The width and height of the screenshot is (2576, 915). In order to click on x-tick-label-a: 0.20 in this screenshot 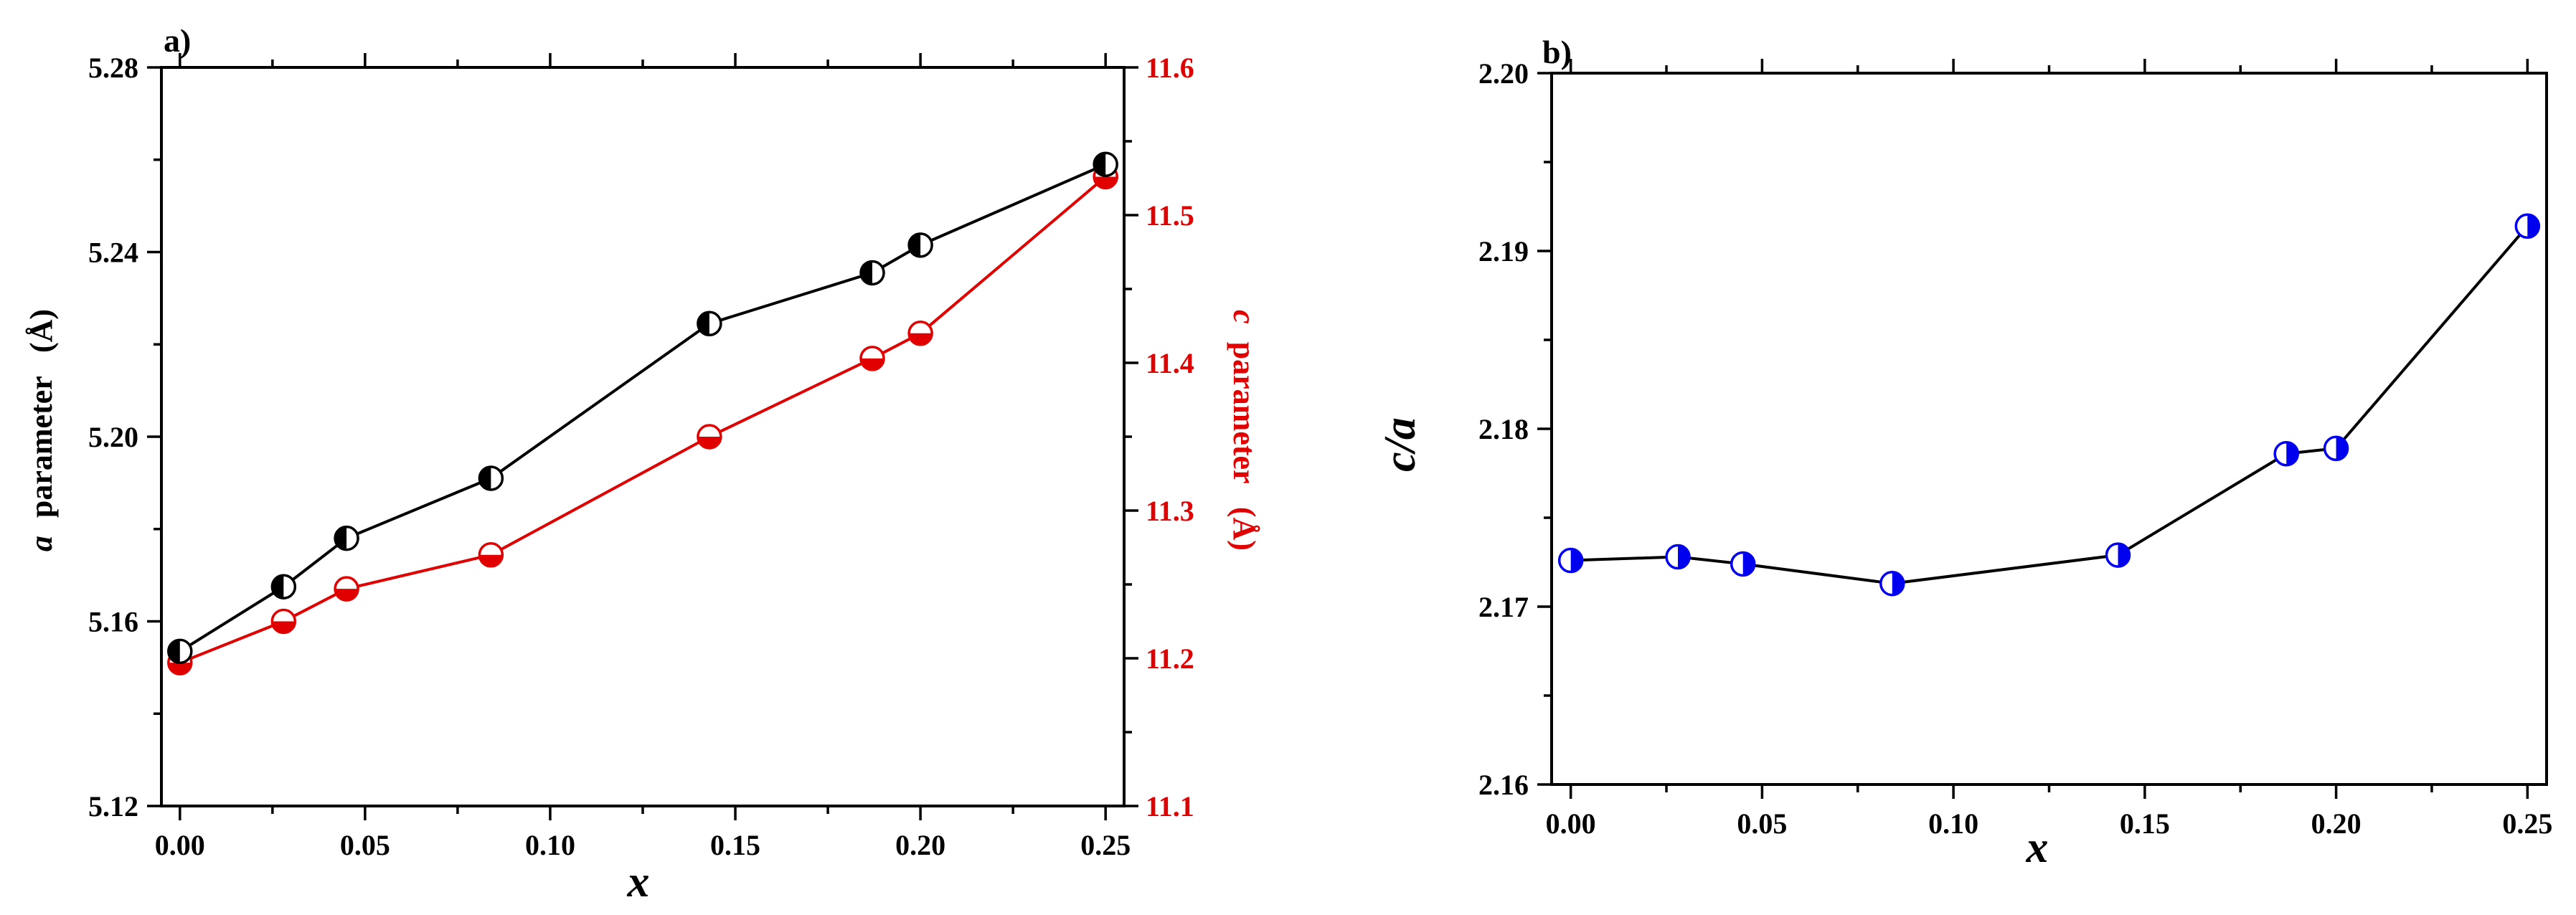, I will do `click(920, 845)`.